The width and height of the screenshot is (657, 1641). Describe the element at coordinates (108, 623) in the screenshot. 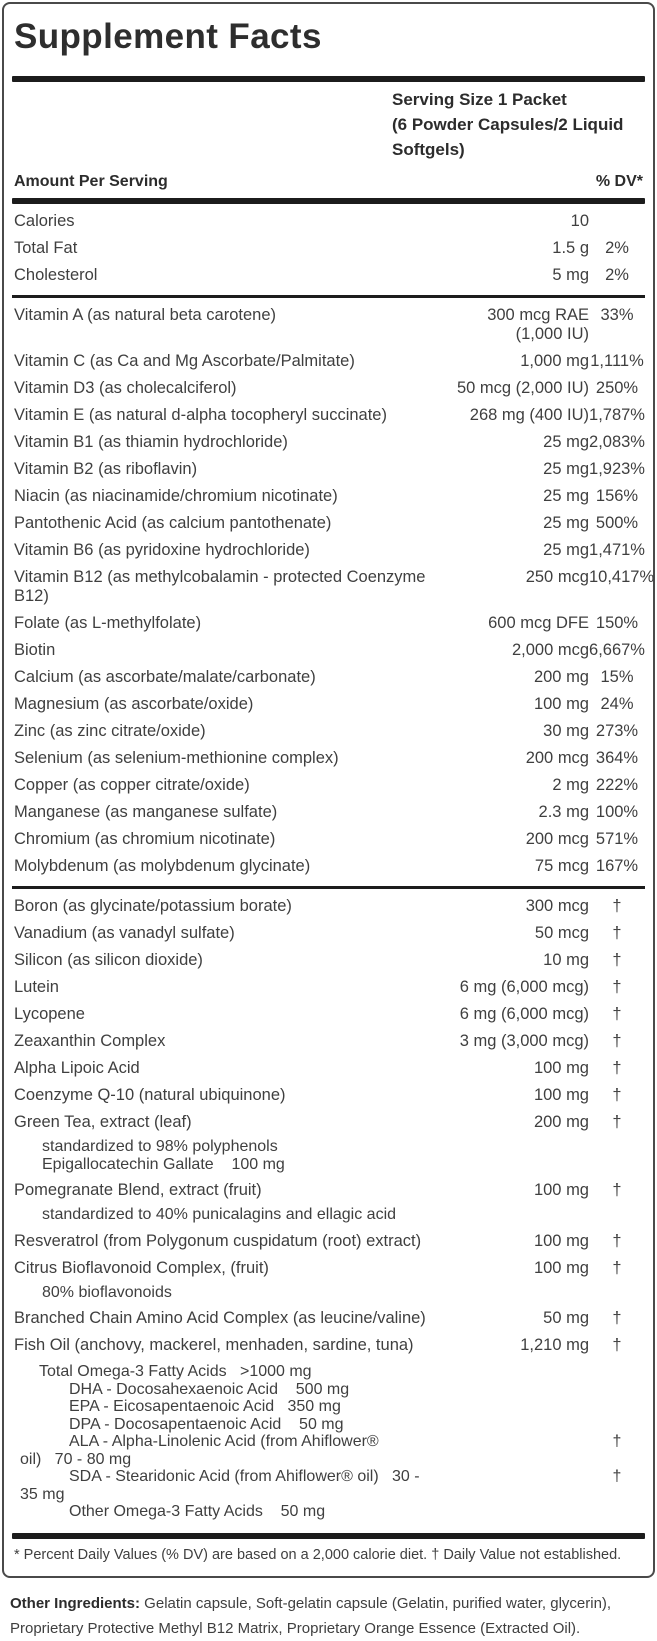

I see `nutrient-name: Folate (as L-methylfolate)` at that location.